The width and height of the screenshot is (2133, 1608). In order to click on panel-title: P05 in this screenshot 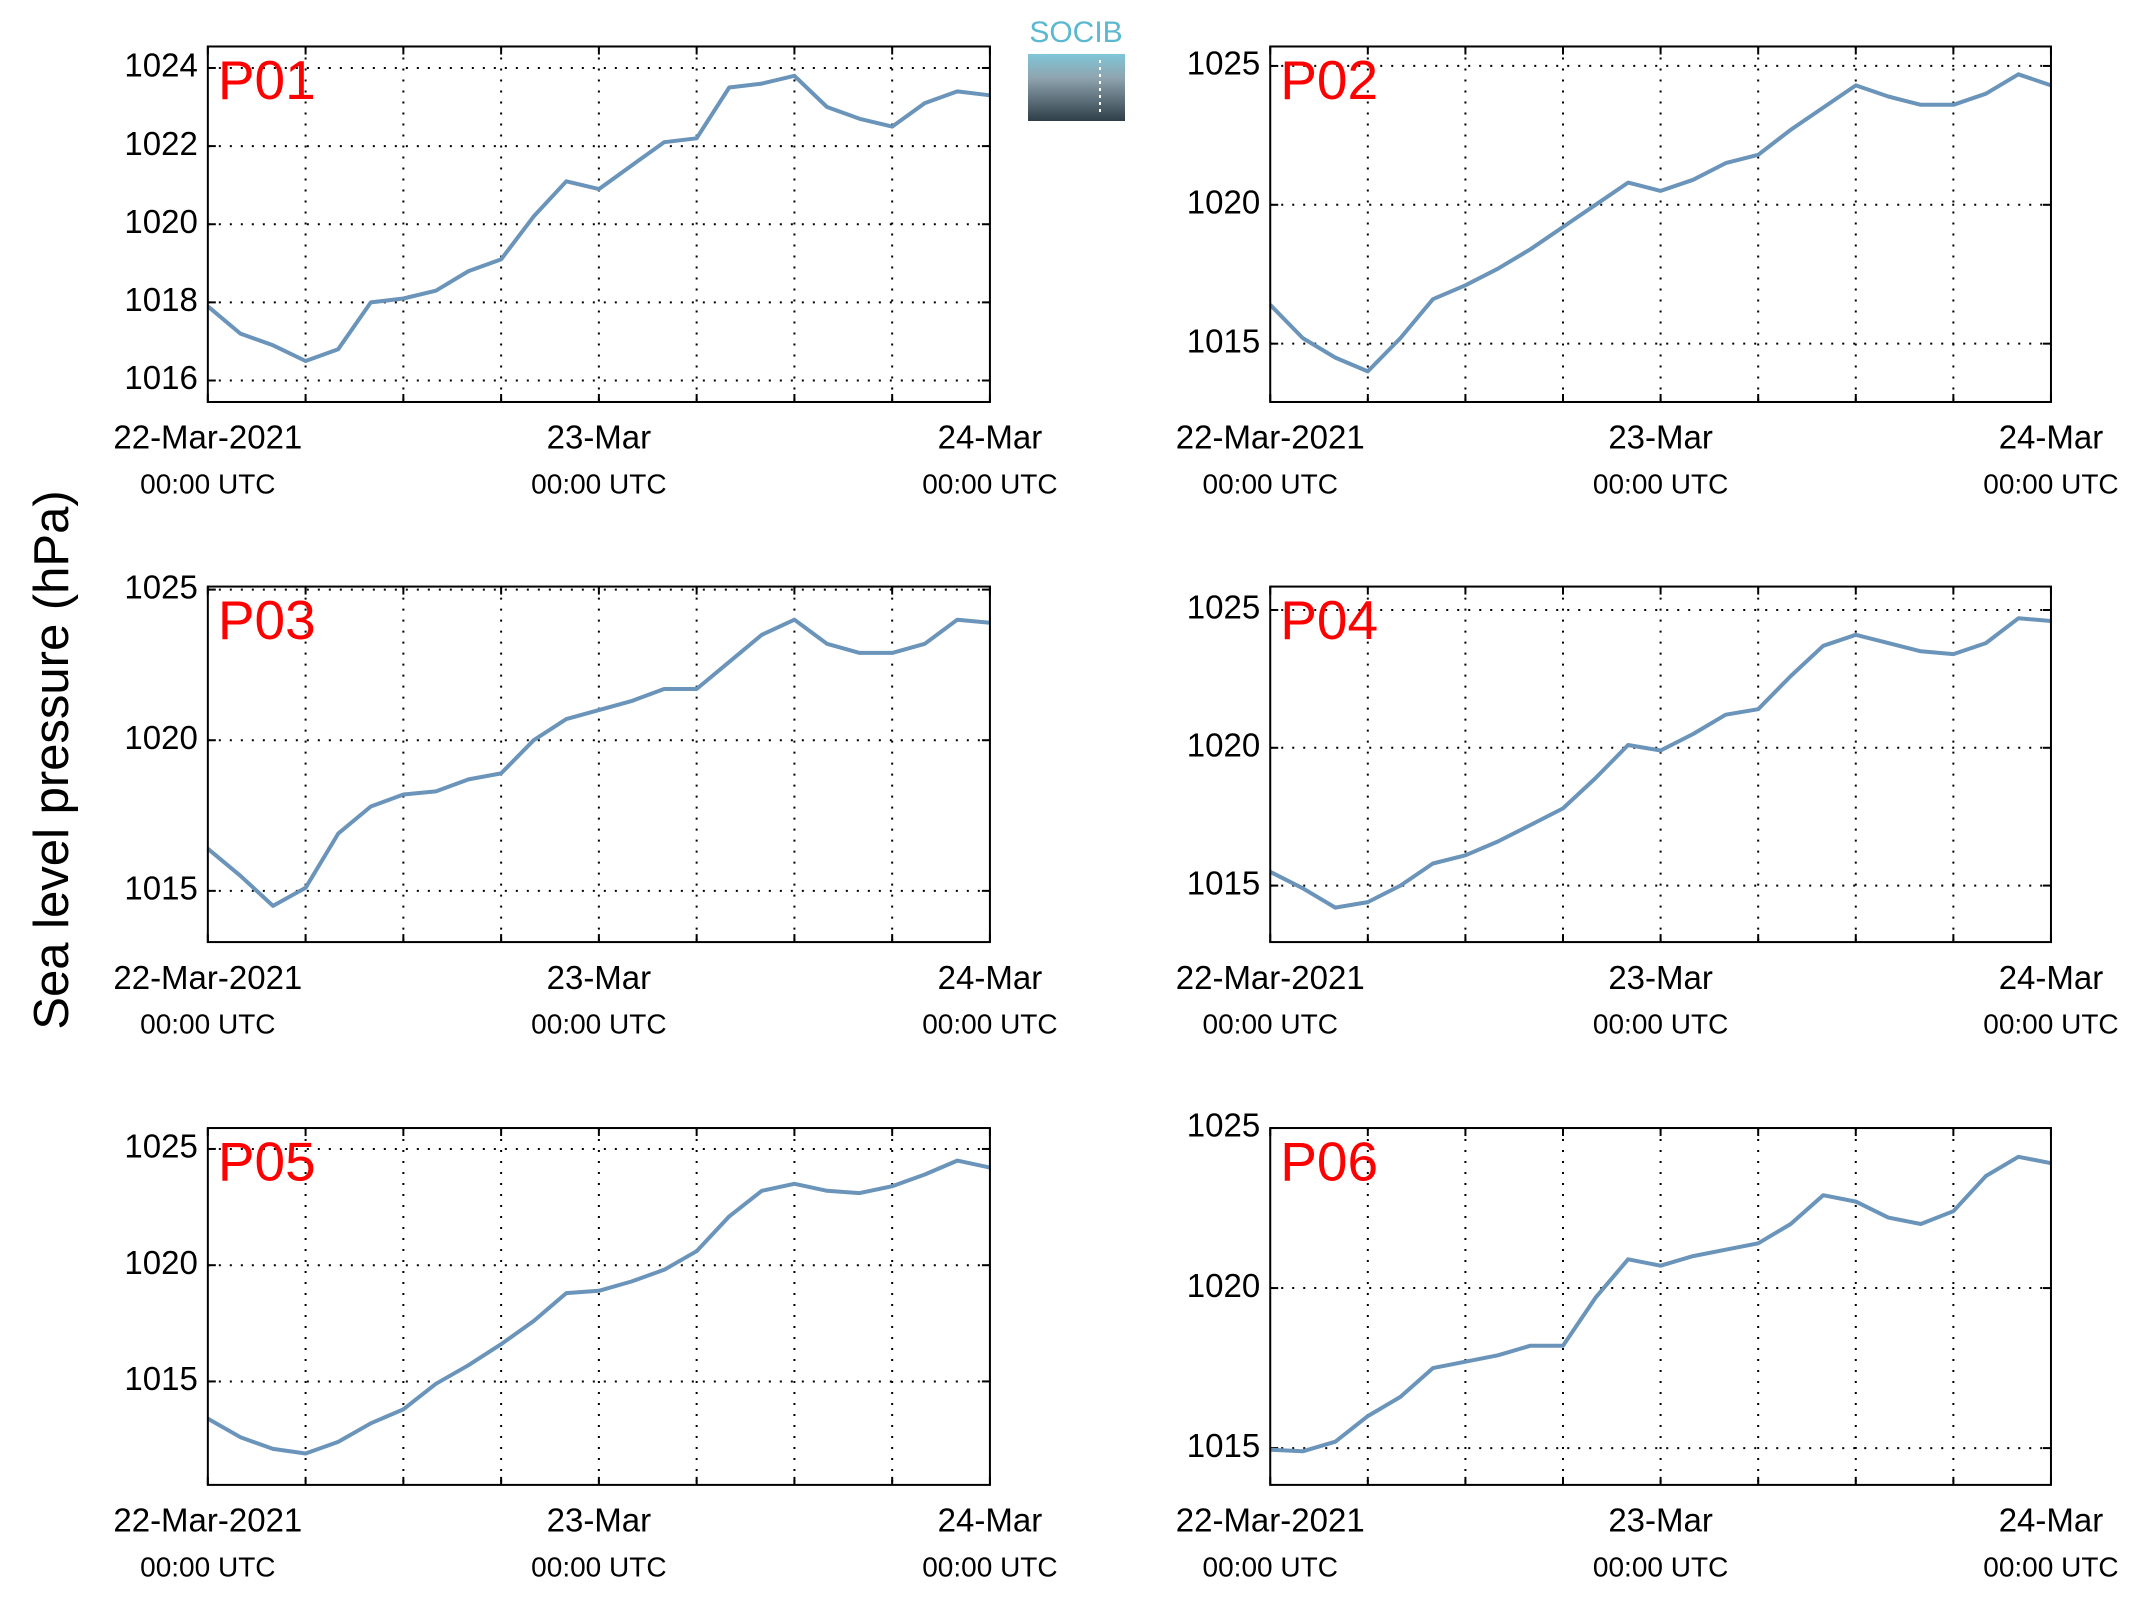, I will do `click(267, 1162)`.